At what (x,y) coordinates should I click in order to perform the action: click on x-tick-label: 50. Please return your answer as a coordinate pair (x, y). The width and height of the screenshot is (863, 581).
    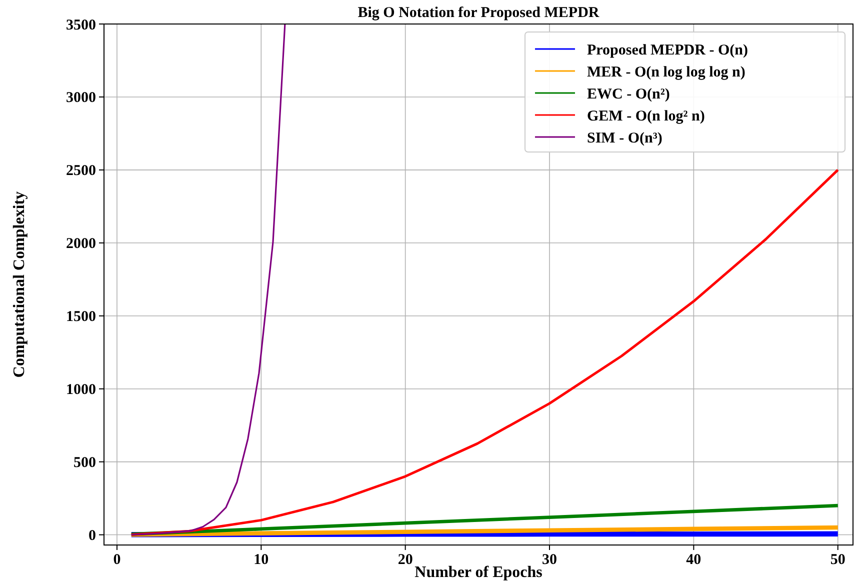
    Looking at the image, I should click on (838, 560).